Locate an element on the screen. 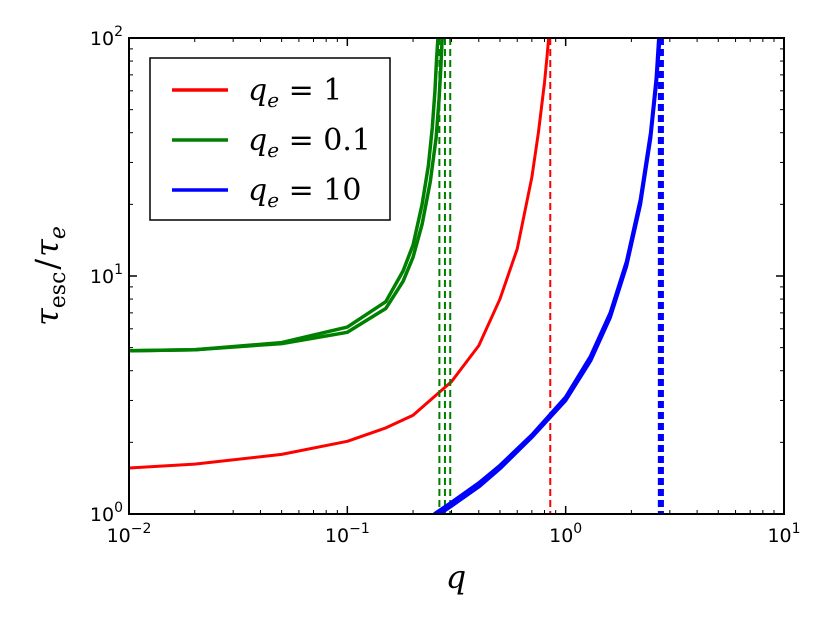 The height and width of the screenshot is (623, 830). y-label-esc: esc is located at coordinates (58, 290).